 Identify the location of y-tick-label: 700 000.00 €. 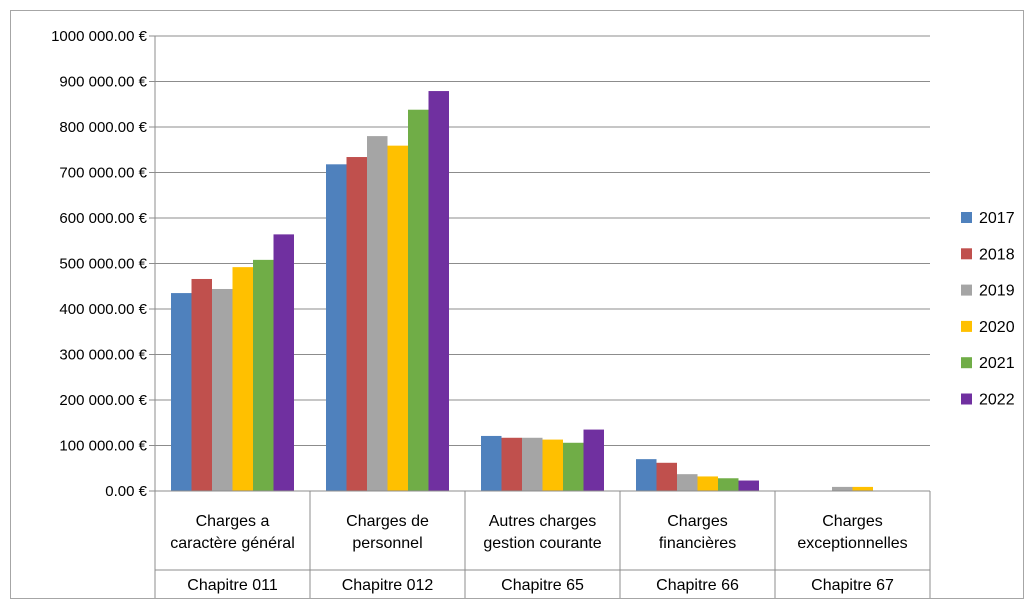
(103, 173).